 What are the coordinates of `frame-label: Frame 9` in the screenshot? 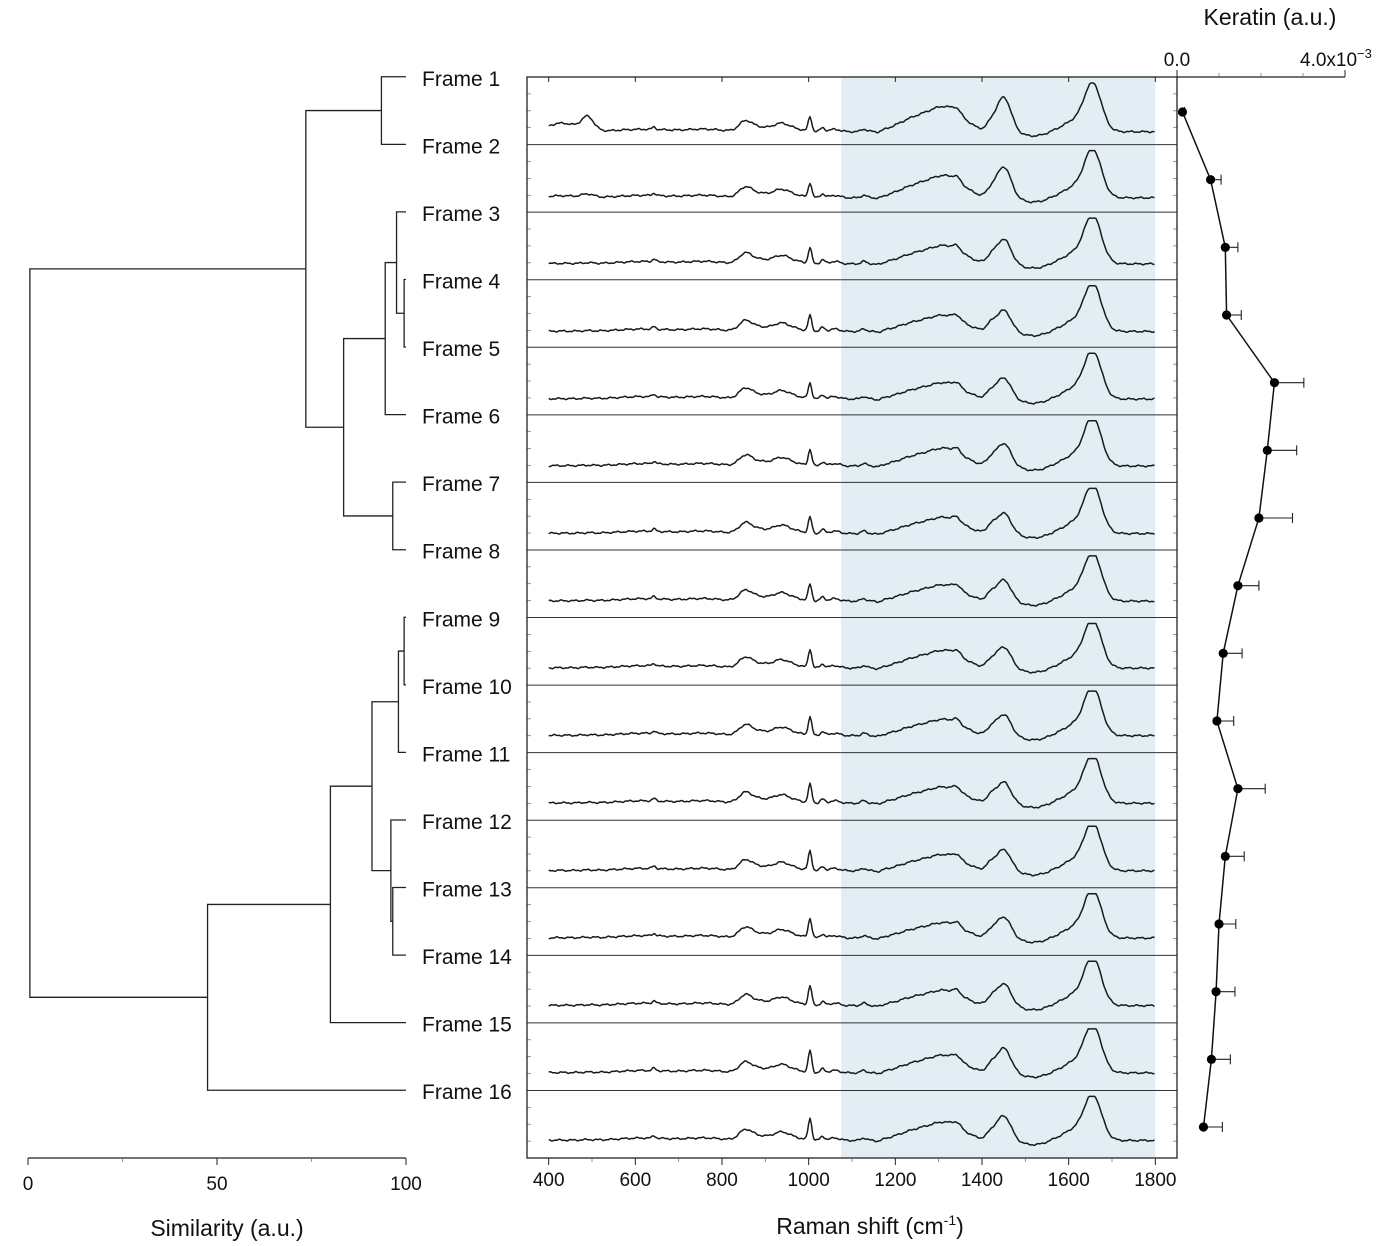 It's located at (461, 619).